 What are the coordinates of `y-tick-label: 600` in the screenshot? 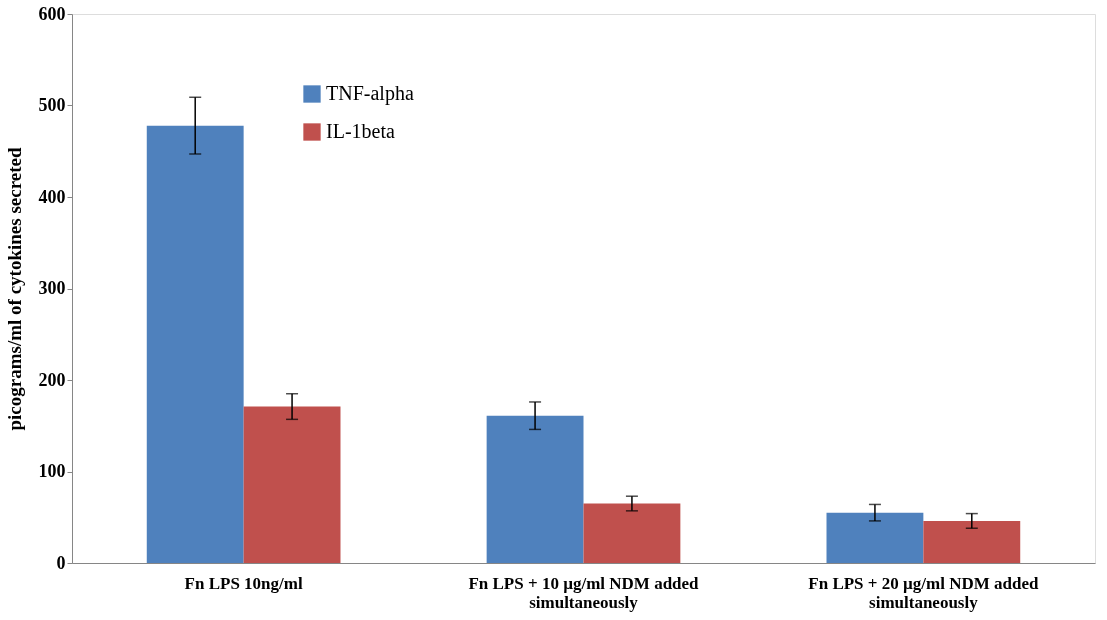 It's located at (52, 13).